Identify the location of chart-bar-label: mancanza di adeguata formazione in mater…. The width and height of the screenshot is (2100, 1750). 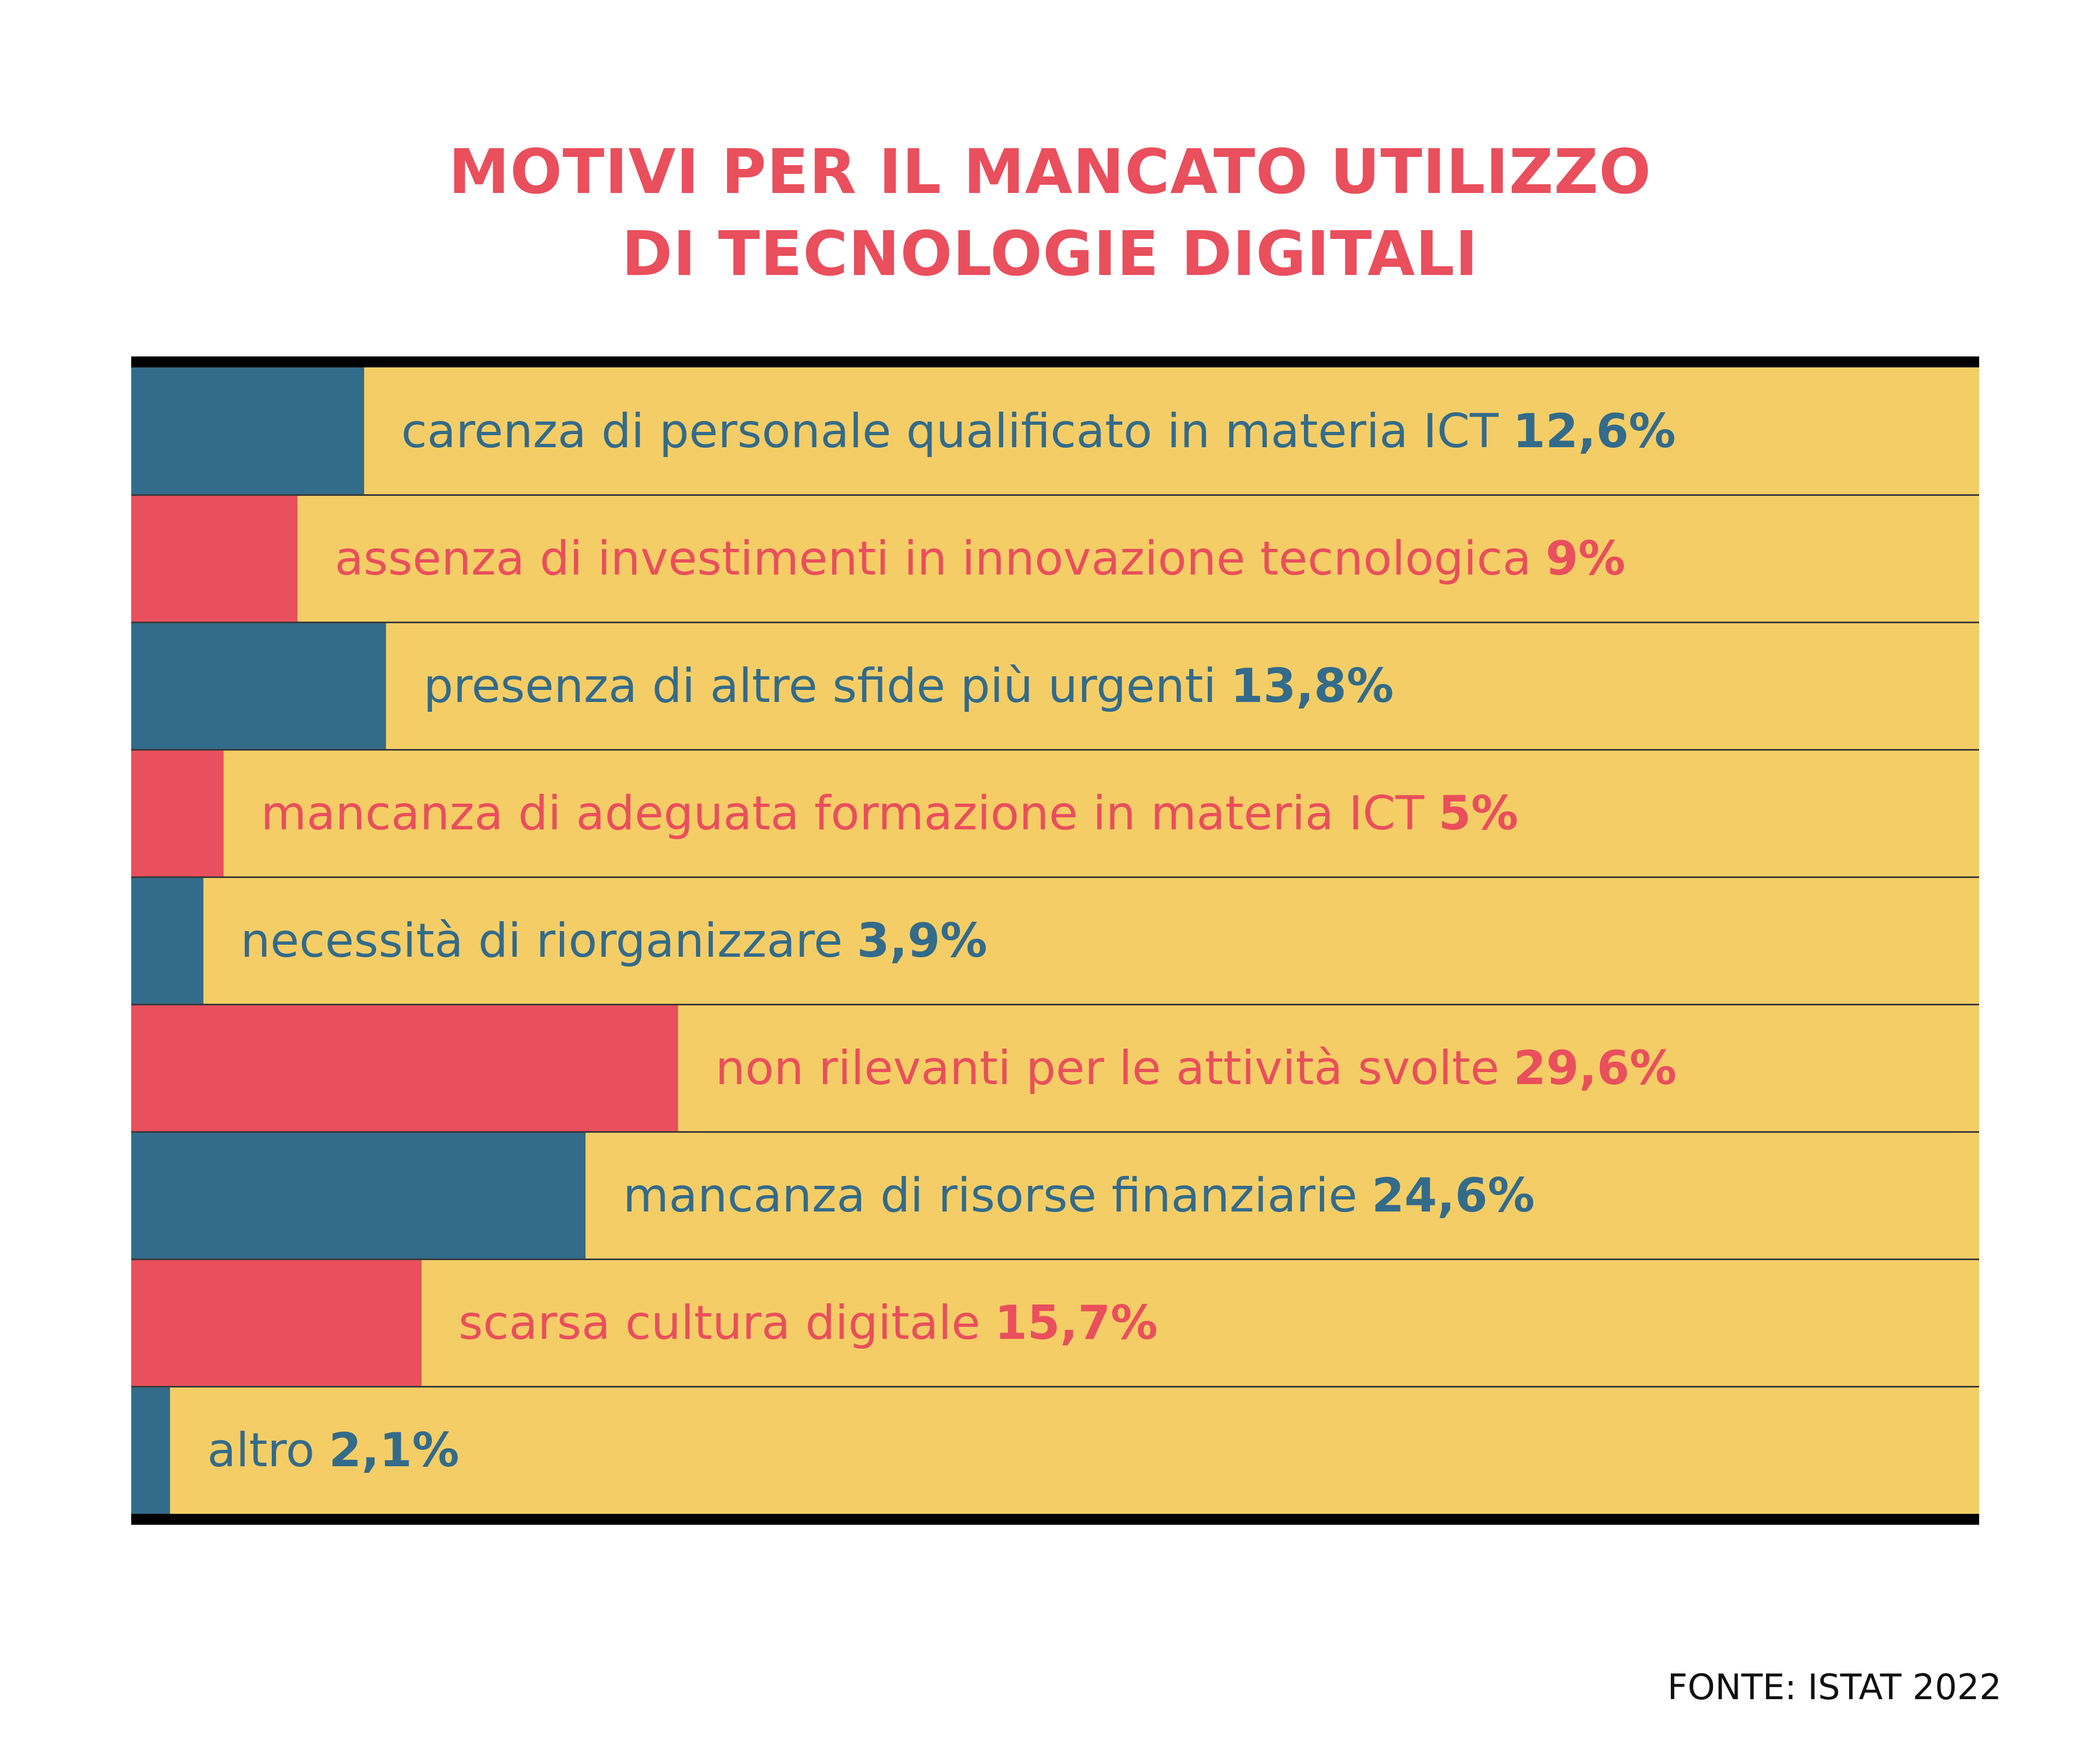
(889, 814).